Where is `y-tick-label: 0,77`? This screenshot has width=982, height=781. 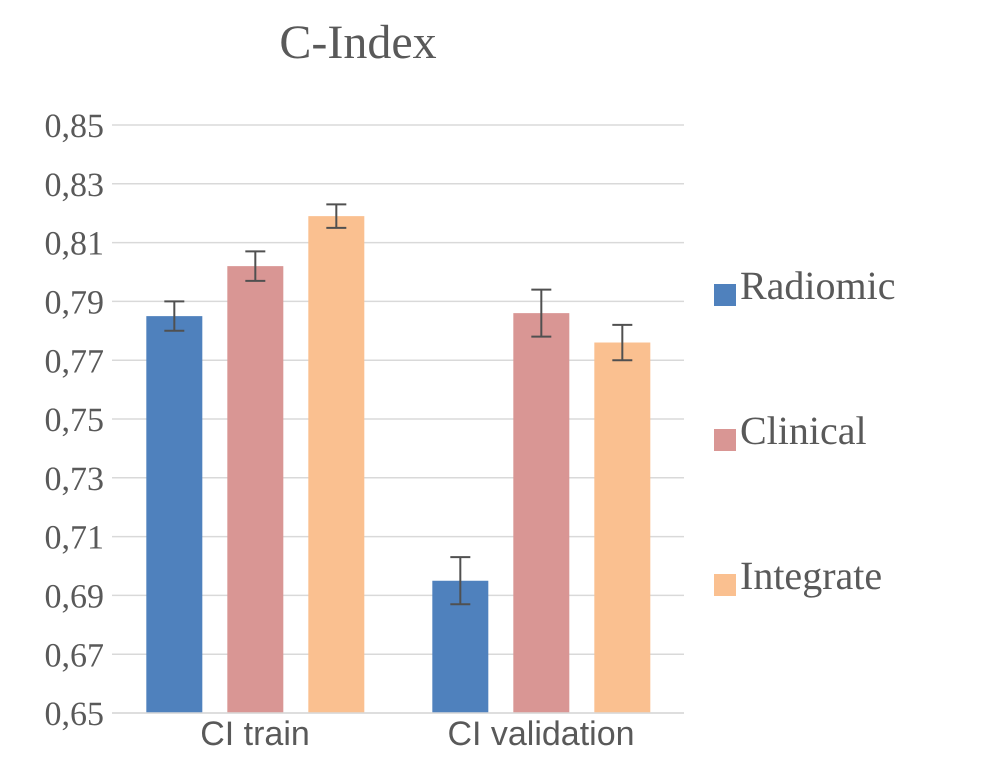
y-tick-label: 0,77 is located at coordinates (74, 361).